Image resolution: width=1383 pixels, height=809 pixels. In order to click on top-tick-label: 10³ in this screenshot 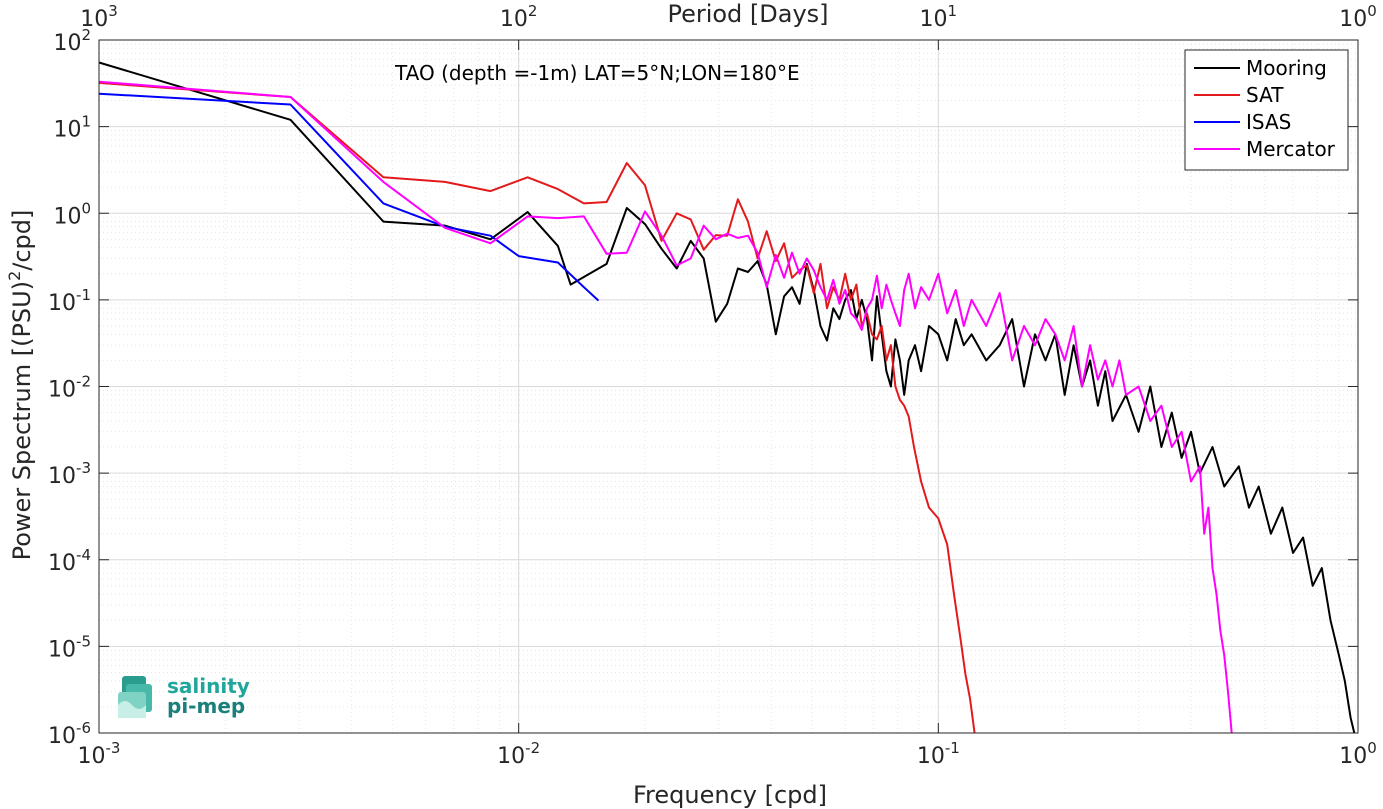, I will do `click(99, 17)`.